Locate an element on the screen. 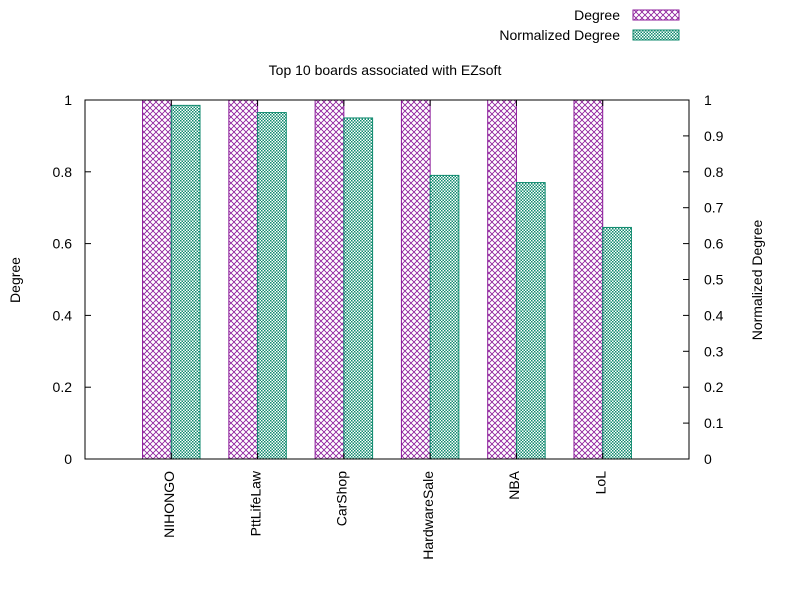 This screenshot has width=800, height=600. legend-swatch-normalized-degree is located at coordinates (656, 35).